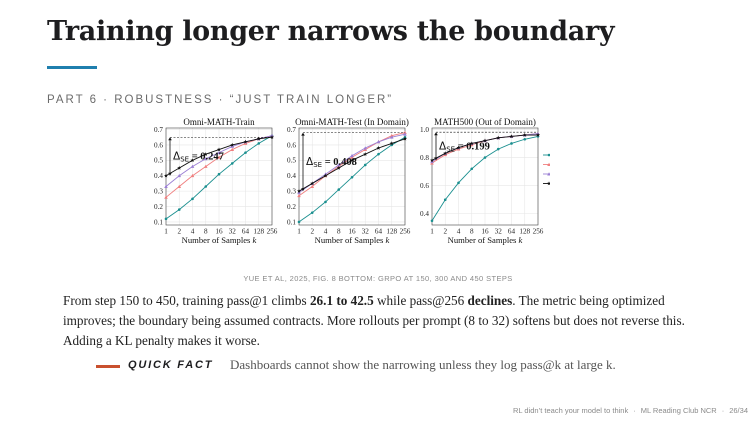 The height and width of the screenshot is (426, 756). I want to click on footer-page-number: 26/34, so click(738, 410).